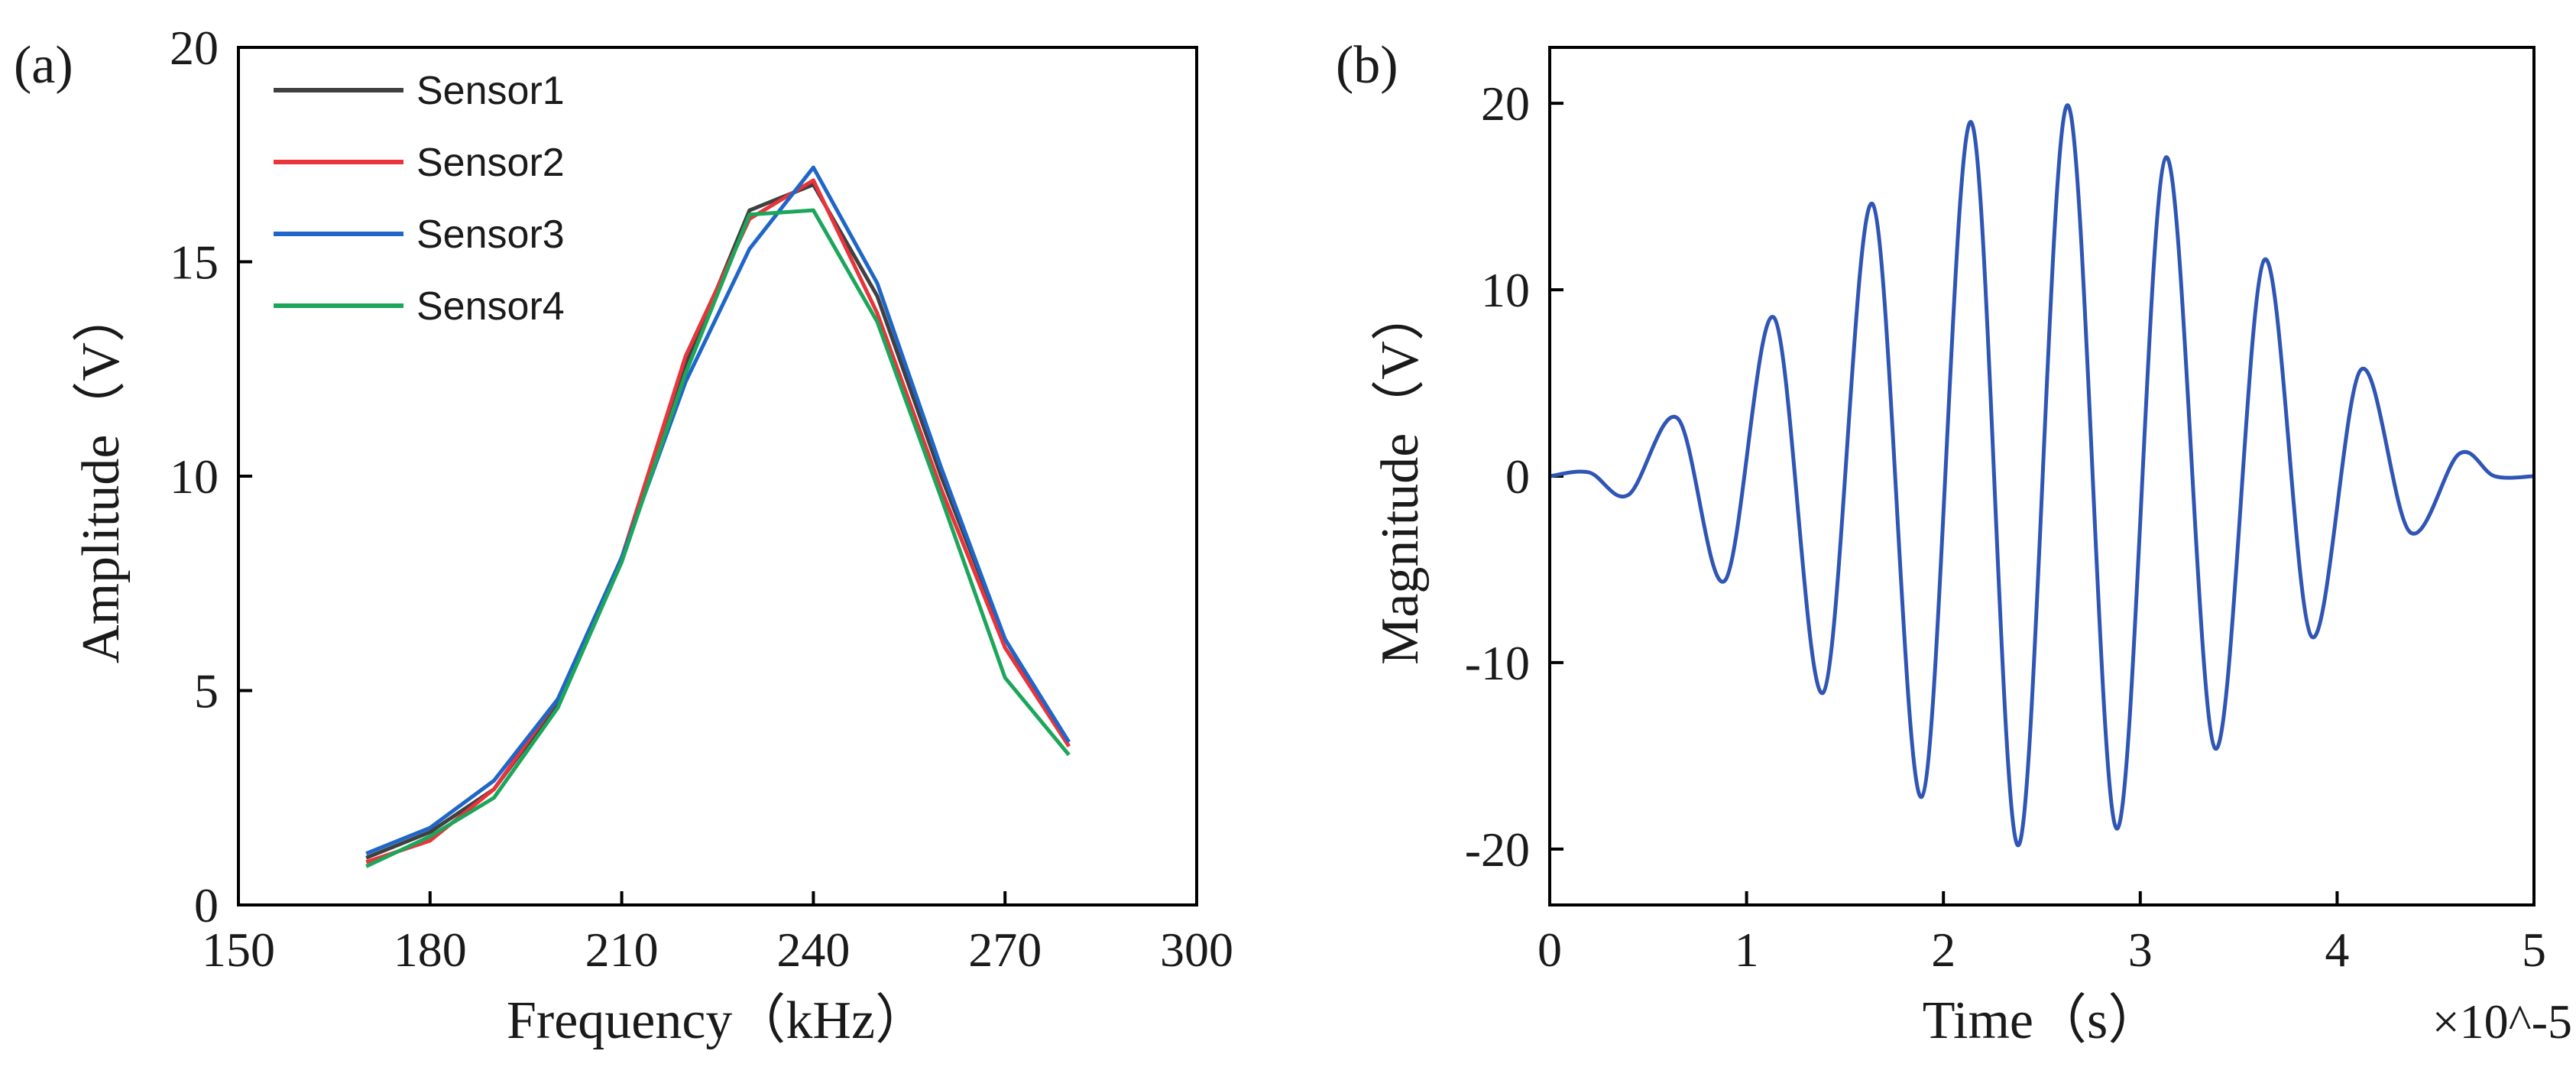 The height and width of the screenshot is (1080, 2576). I want to click on x-tick-label: 1, so click(1747, 950).